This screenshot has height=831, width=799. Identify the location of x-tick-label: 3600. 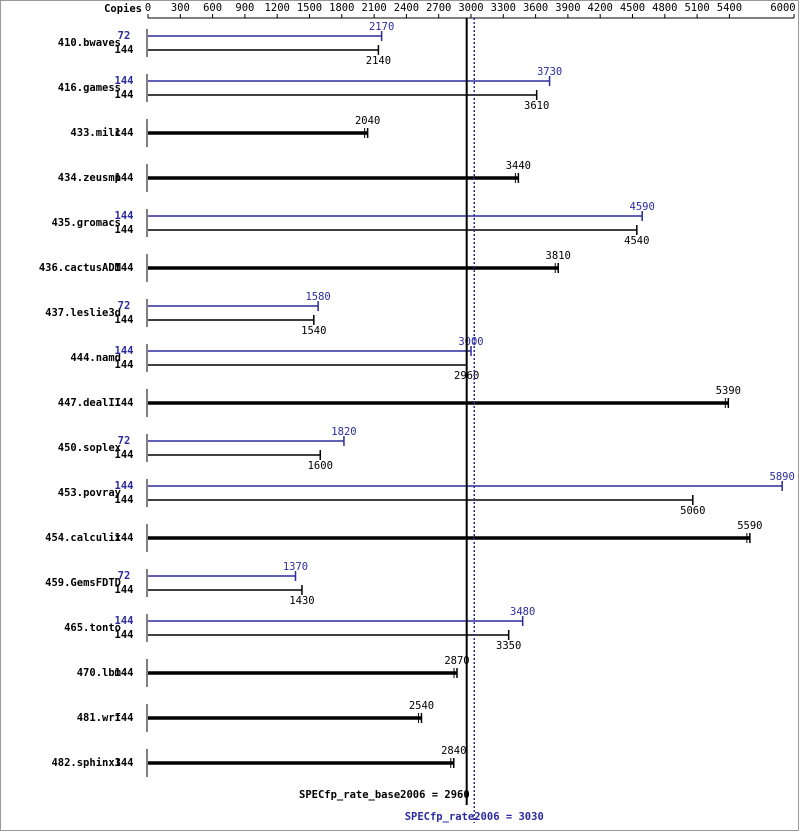
(535, 8).